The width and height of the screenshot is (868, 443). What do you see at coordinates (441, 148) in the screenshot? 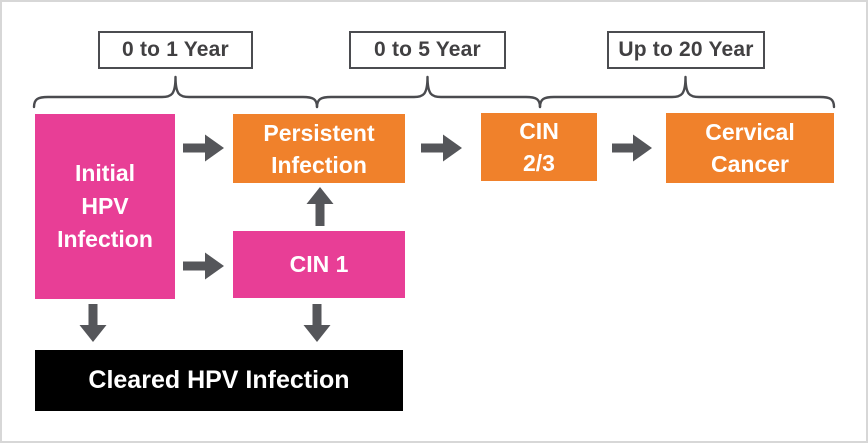
I see `arrow-persistent-to-cin23` at bounding box center [441, 148].